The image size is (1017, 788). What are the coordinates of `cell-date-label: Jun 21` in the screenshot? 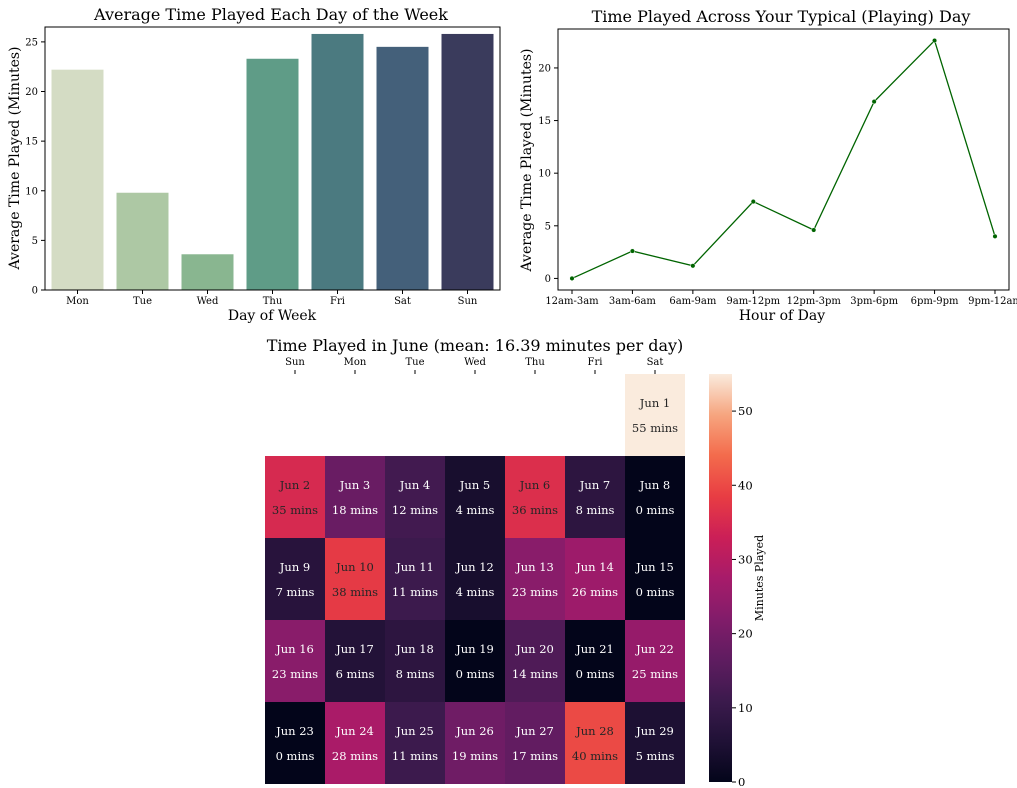 It's located at (594, 649).